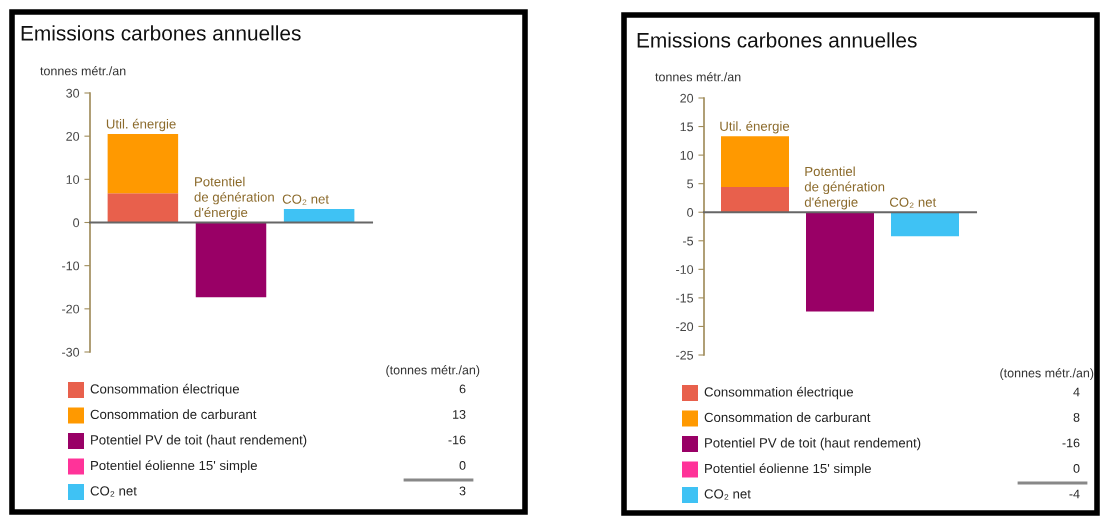 The height and width of the screenshot is (523, 1105). I want to click on y-tick-label: -30, so click(71, 352).